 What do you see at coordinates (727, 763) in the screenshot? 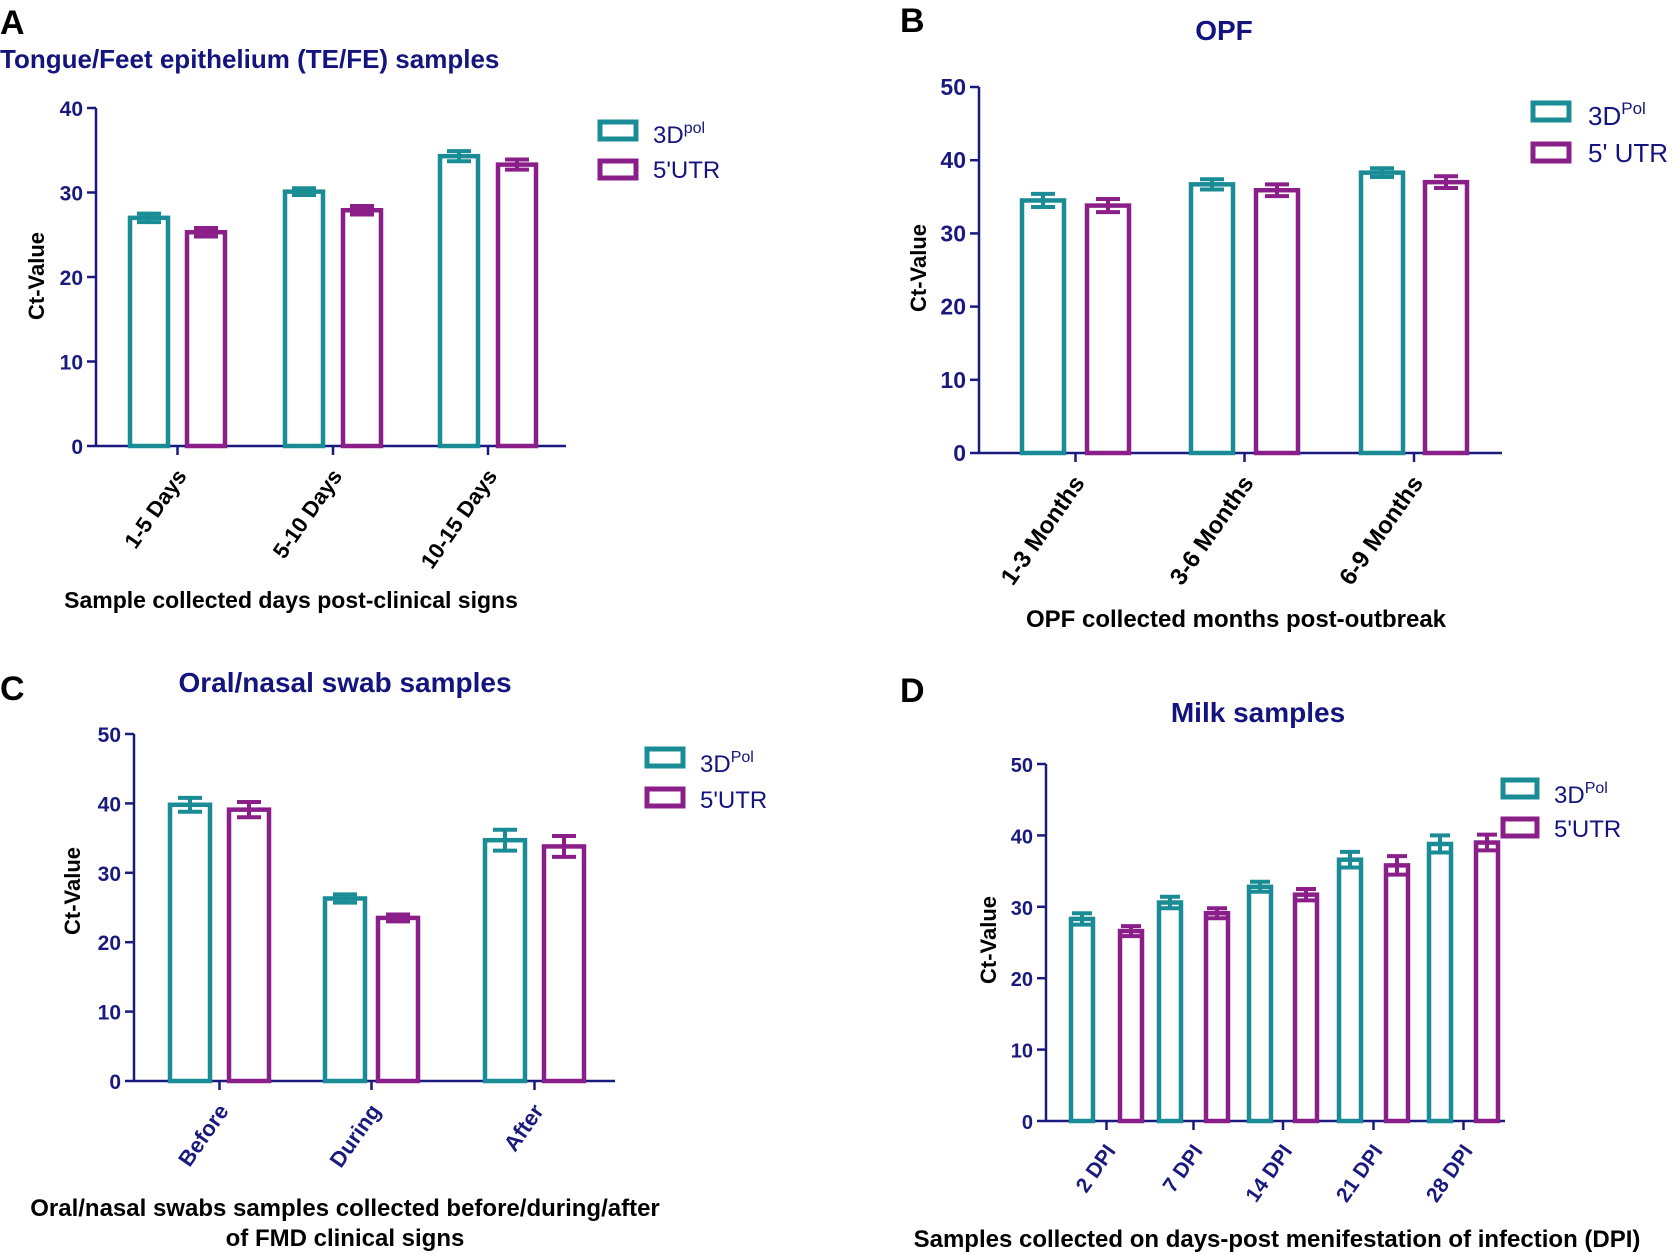
I see `legend-c-label-1: 3DPol` at bounding box center [727, 763].